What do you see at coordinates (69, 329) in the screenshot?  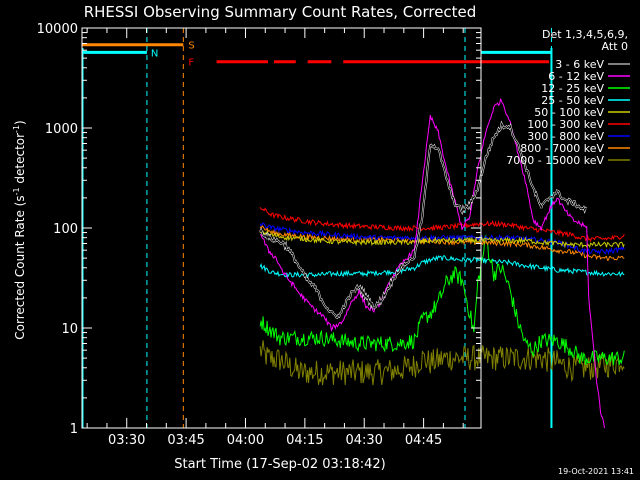 I see `y-tick-label: 10` at bounding box center [69, 329].